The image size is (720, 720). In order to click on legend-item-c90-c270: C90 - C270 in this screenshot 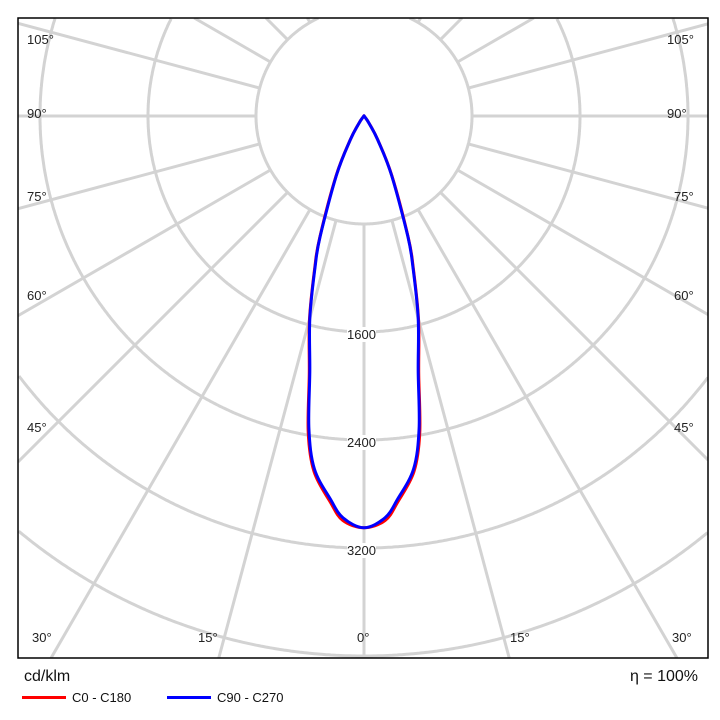, I will do `click(225, 697)`.